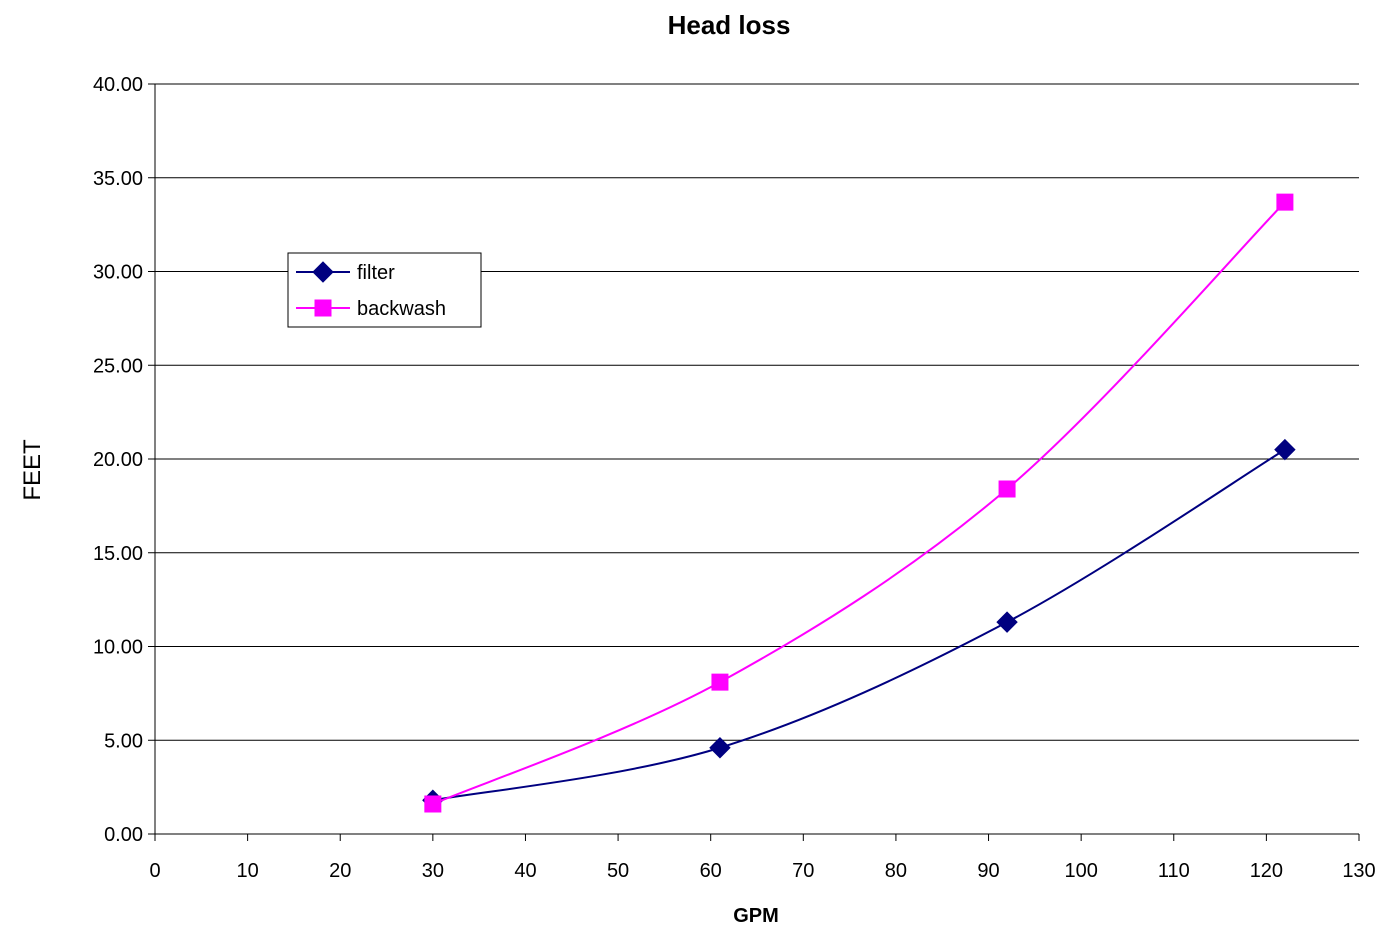  What do you see at coordinates (340, 871) in the screenshot?
I see `x-tick-label: 20` at bounding box center [340, 871].